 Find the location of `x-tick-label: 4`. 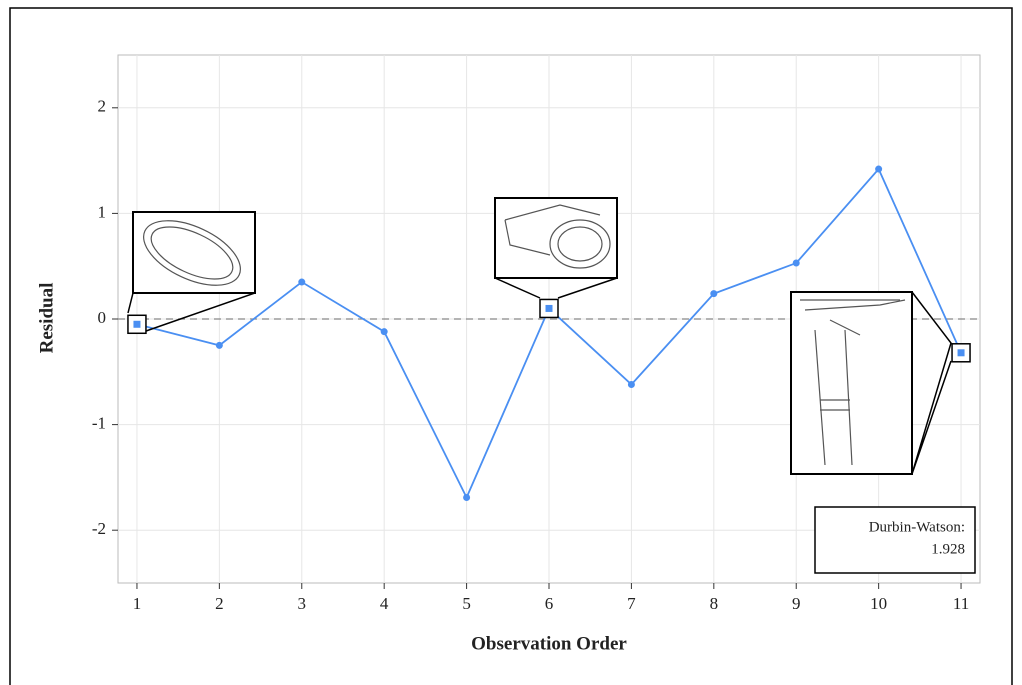

x-tick-label: 4 is located at coordinates (384, 603).